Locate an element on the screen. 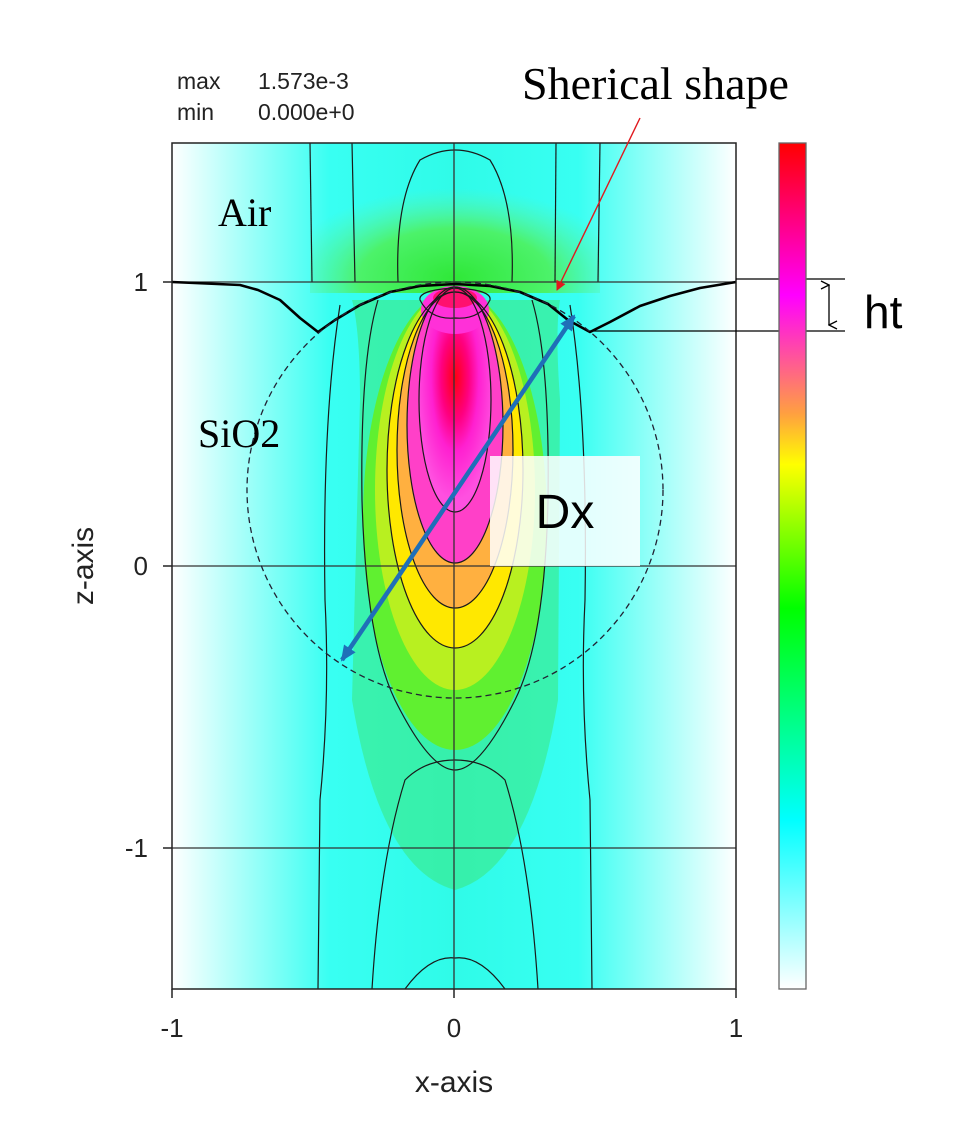  stat-max-value: 1.573e-3 is located at coordinates (303, 81).